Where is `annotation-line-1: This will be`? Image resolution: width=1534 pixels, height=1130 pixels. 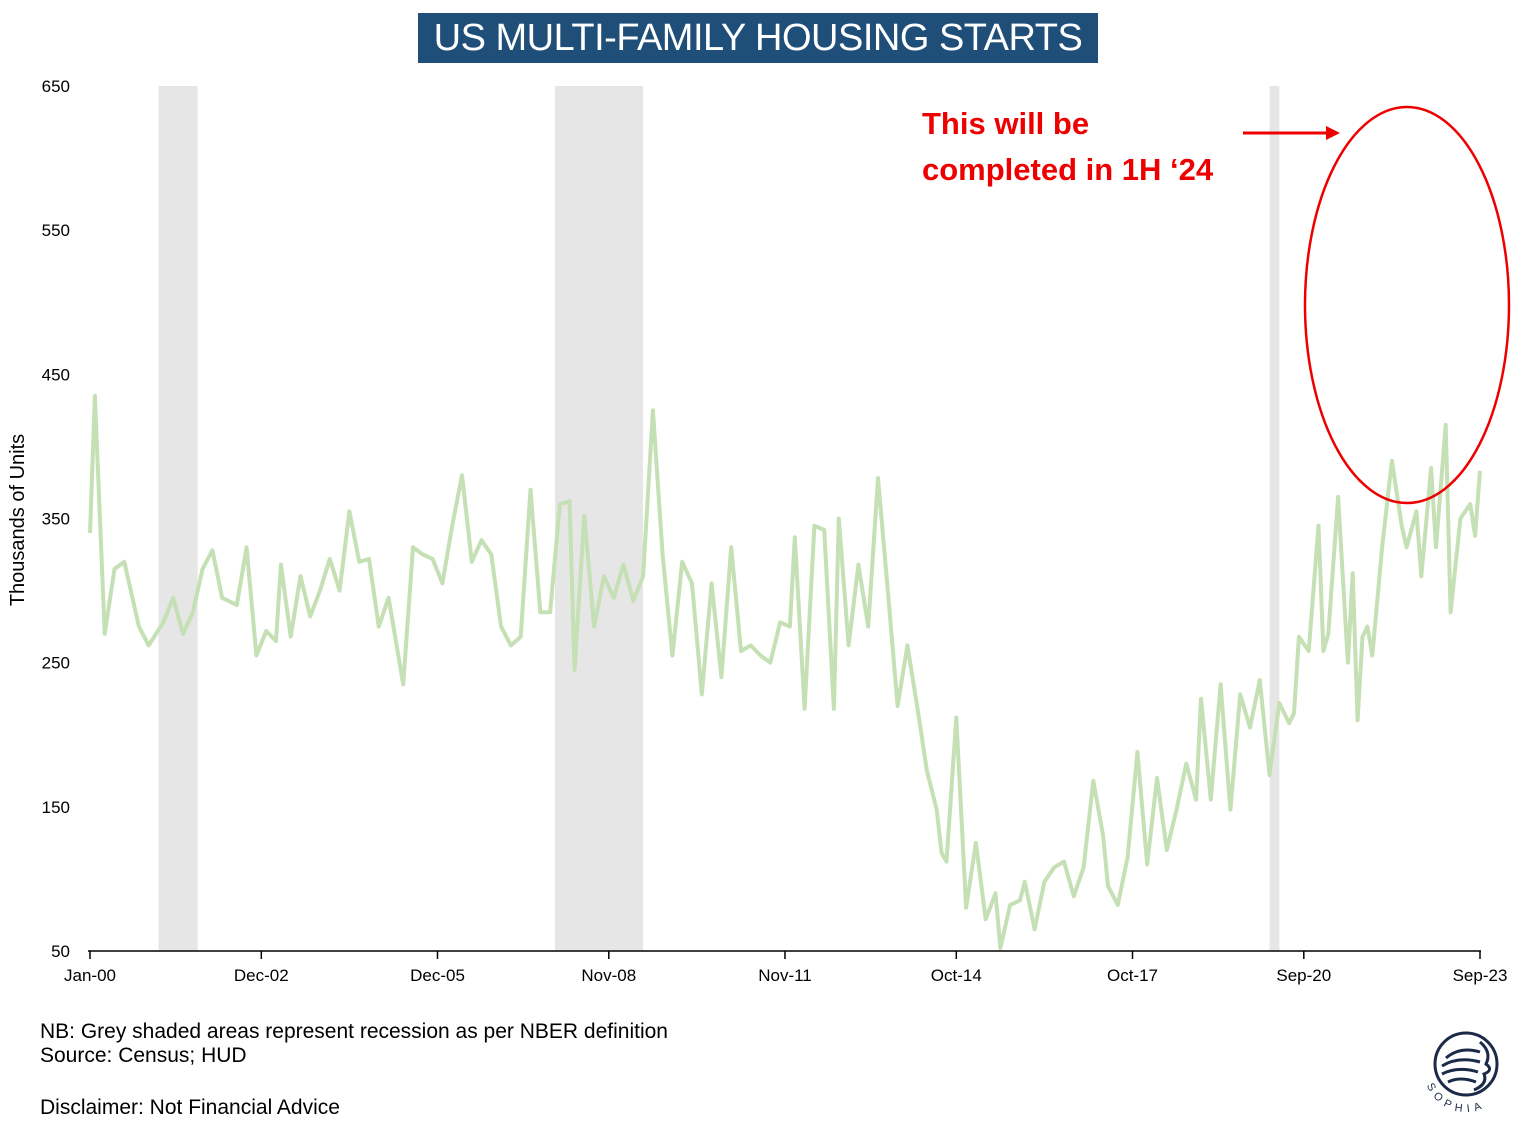
annotation-line-1: This will be is located at coordinates (1006, 123).